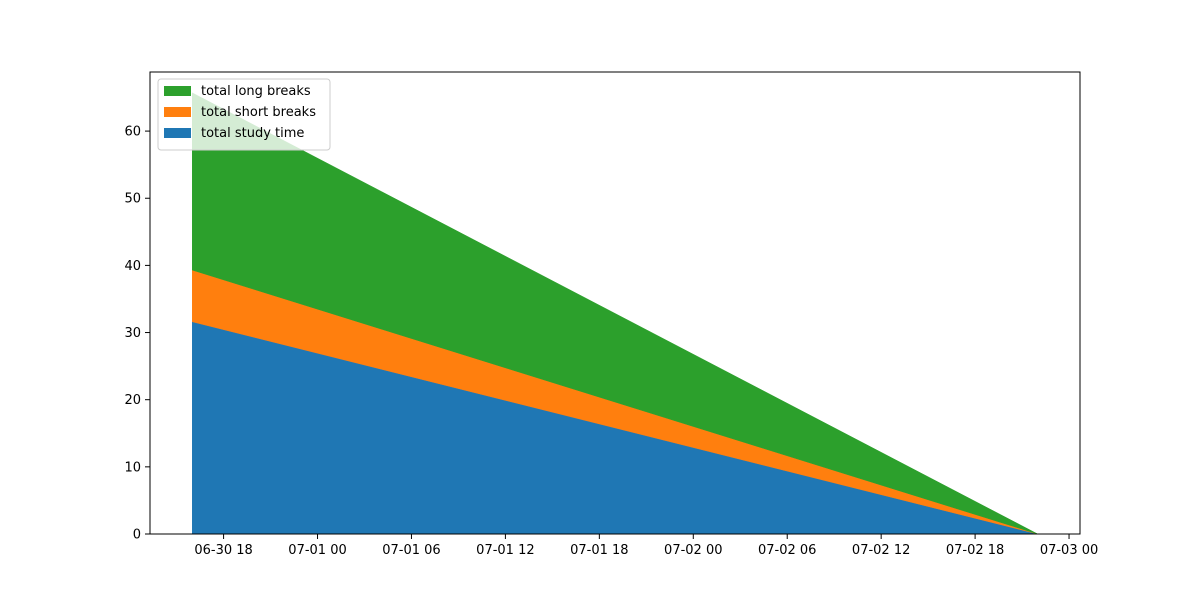 The height and width of the screenshot is (600, 1200). I want to click on y-tick-label: 60, so click(132, 132).